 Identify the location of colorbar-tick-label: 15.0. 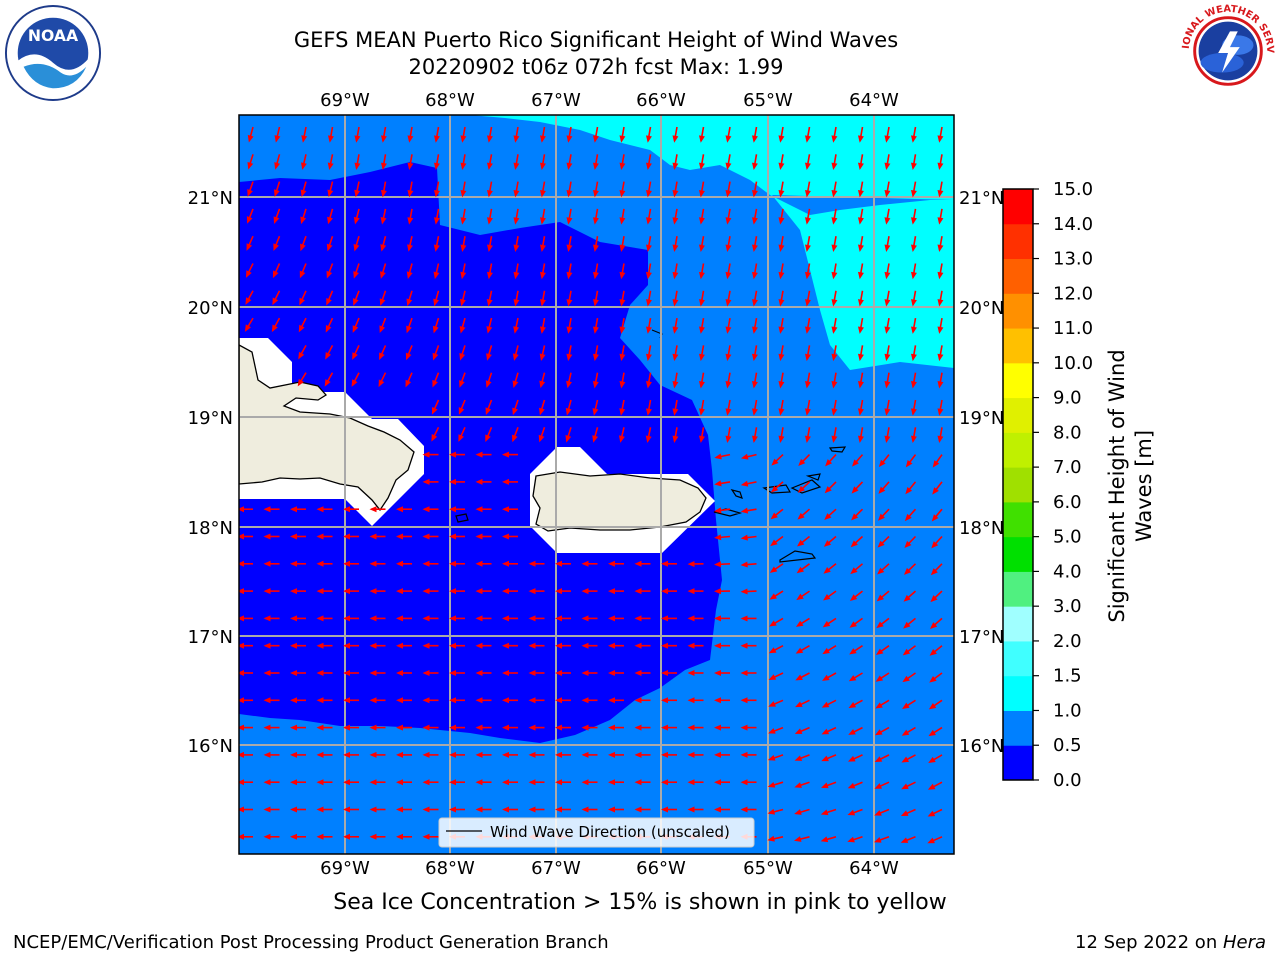
(1073, 189).